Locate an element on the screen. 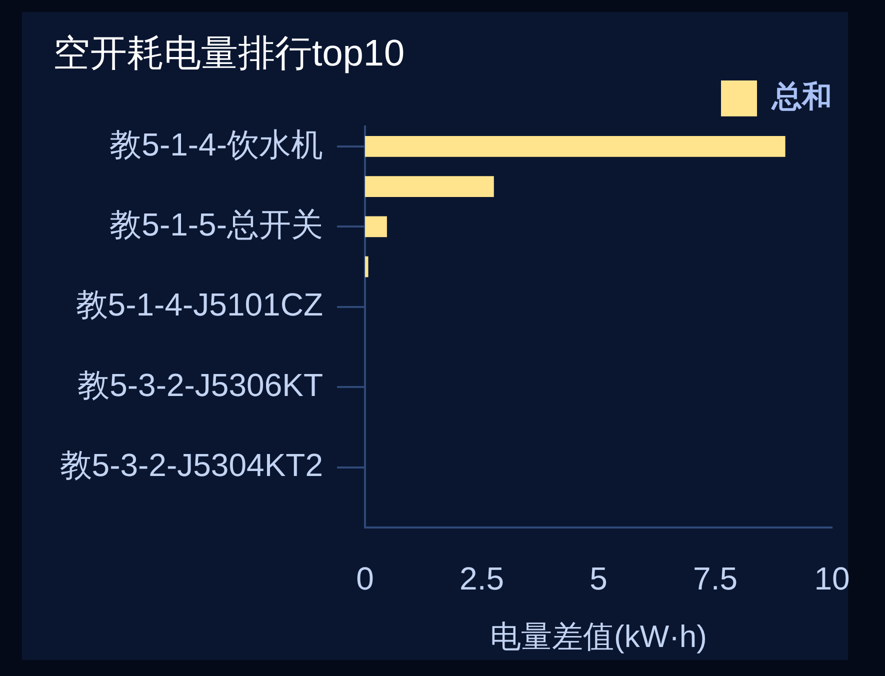 This screenshot has height=676, width=885. x-tick-label: 7.5 is located at coordinates (715, 578).